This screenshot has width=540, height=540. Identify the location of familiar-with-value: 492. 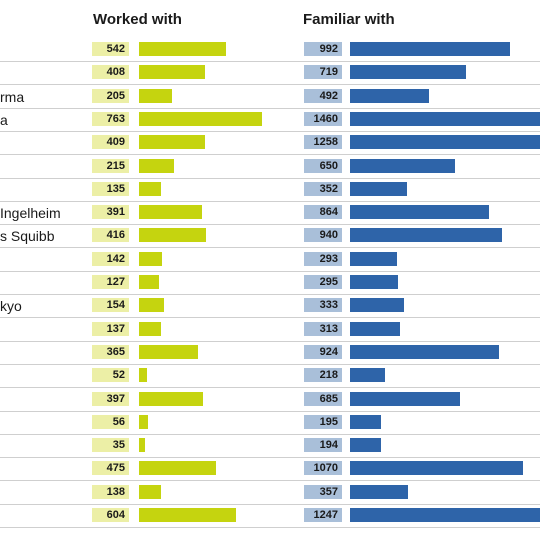
(323, 95).